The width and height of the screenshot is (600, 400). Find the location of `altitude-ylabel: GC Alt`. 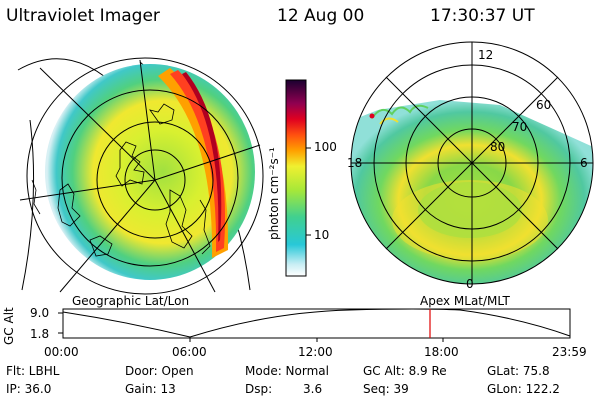

altitude-ylabel: GC Alt is located at coordinates (9, 326).